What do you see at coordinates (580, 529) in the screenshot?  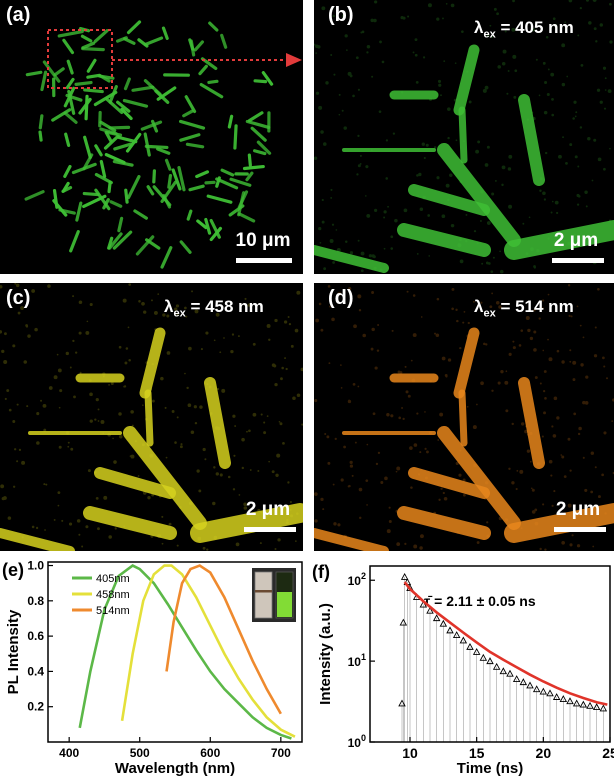 I see `panel-d-scale-bar` at bounding box center [580, 529].